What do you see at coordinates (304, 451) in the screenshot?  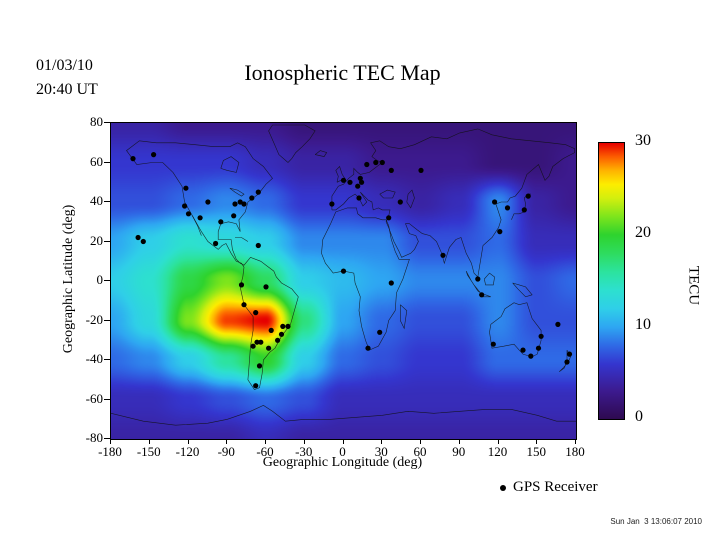 I see `x-tick-label: -30` at bounding box center [304, 451].